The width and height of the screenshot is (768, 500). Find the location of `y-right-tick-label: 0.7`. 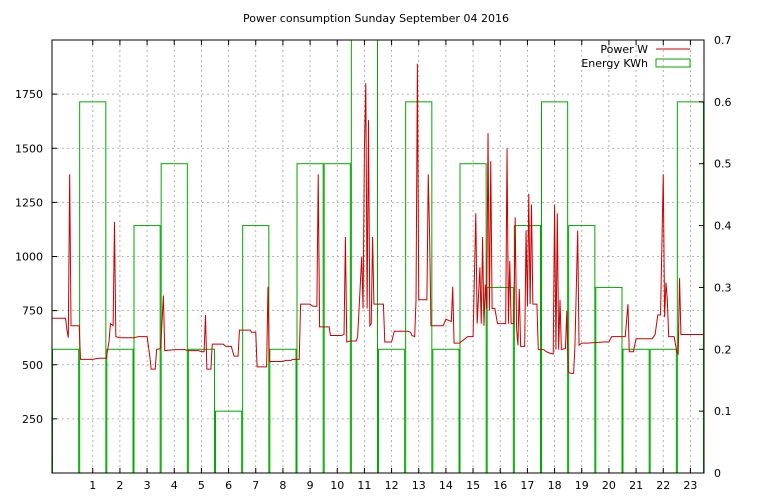

y-right-tick-label: 0.7 is located at coordinates (723, 40).